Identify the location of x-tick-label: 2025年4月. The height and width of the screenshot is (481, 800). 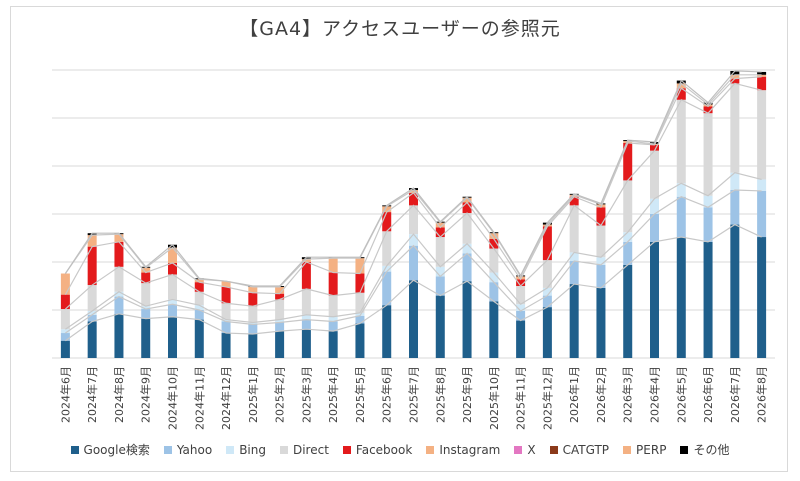
(333, 394).